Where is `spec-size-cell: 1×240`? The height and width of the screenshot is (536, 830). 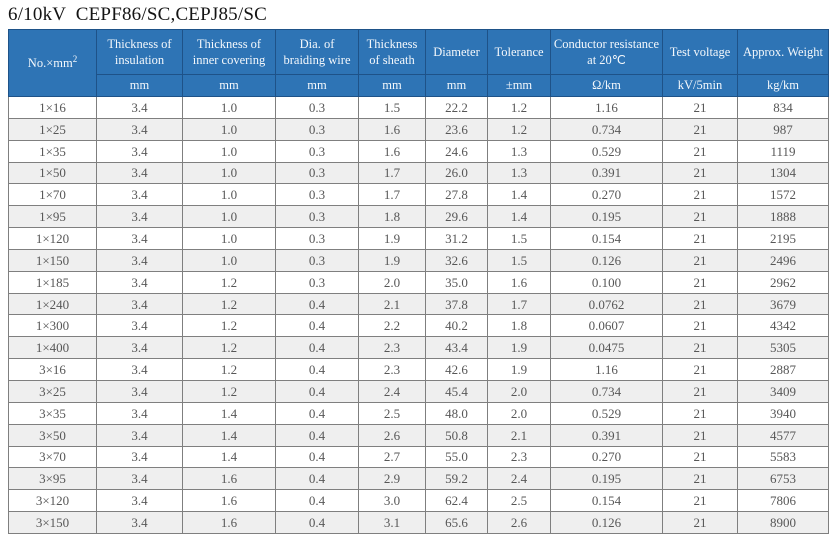 spec-size-cell: 1×240 is located at coordinates (52, 304).